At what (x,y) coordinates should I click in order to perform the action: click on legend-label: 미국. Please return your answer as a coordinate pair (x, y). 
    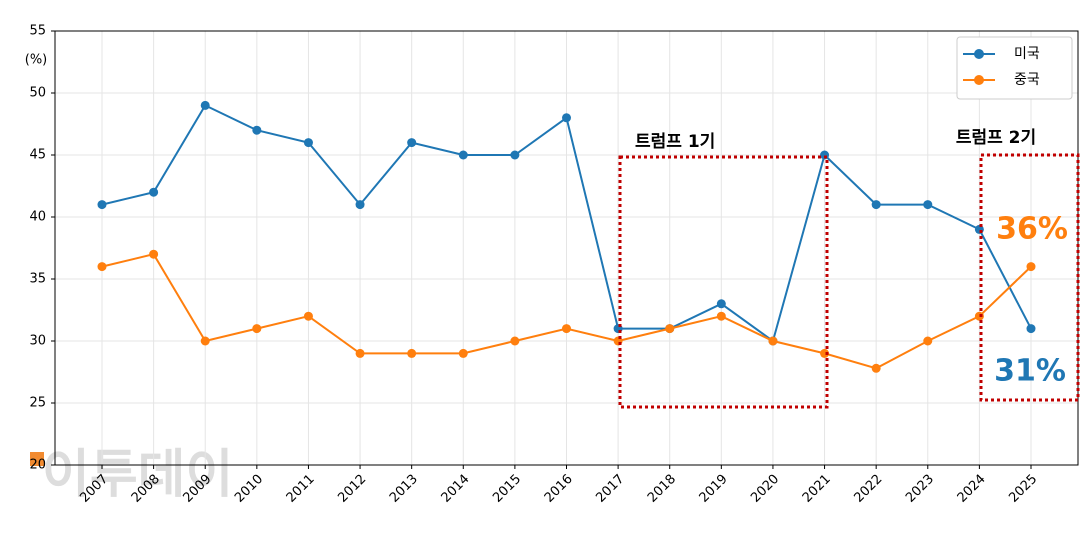
    Looking at the image, I should click on (1027, 54).